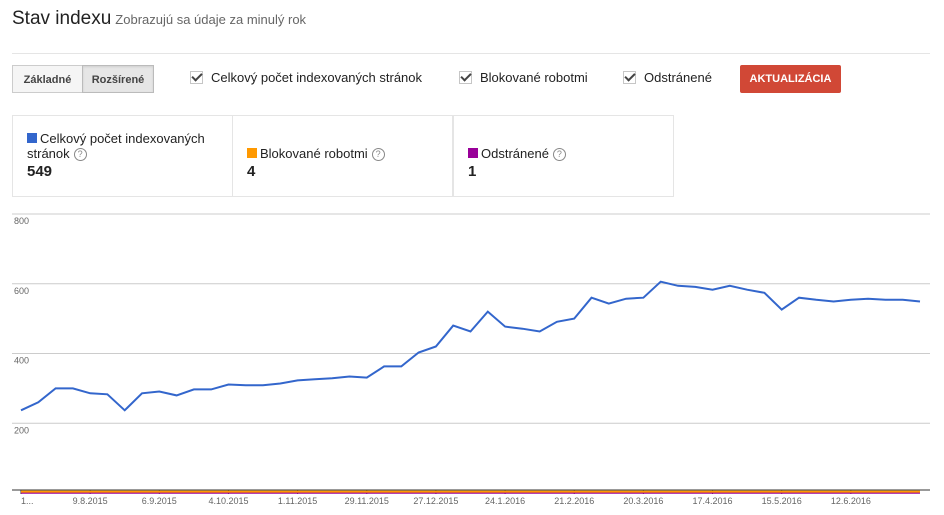  What do you see at coordinates (534, 77) in the screenshot?
I see `checkbox-label: Blokované robotmi` at bounding box center [534, 77].